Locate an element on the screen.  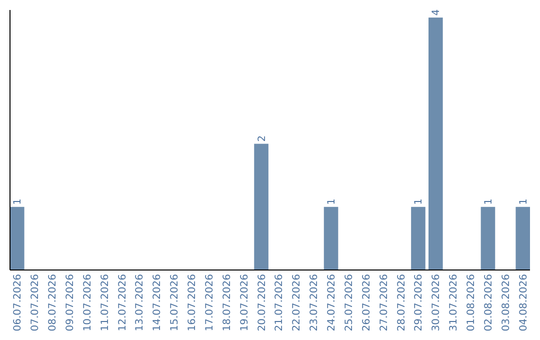
x-tick-label: 07.07.2026 is located at coordinates (36, 303).